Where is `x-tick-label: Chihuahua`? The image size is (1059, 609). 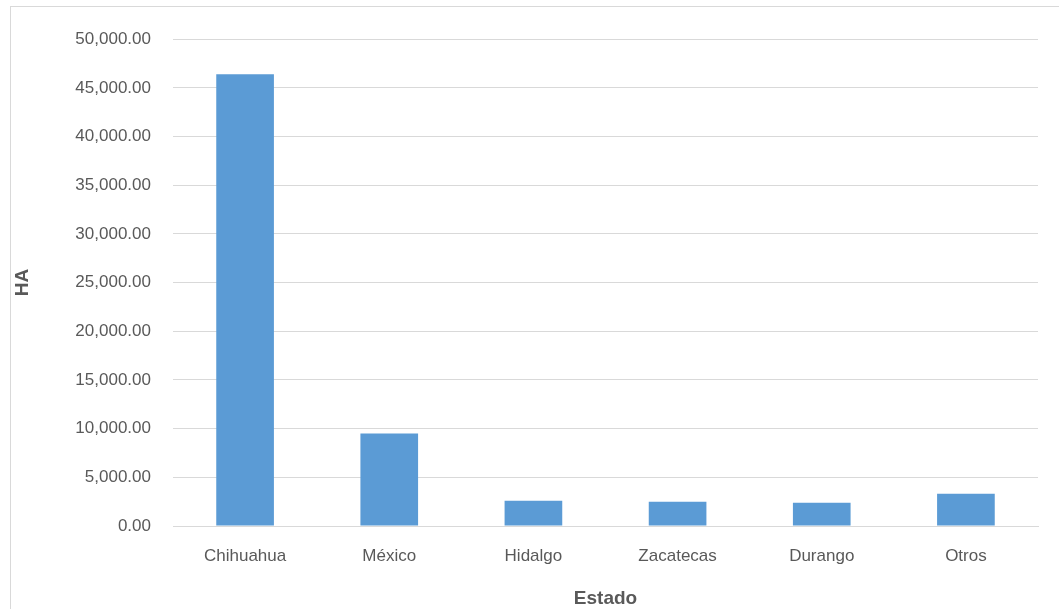
x-tick-label: Chihuahua is located at coordinates (245, 555).